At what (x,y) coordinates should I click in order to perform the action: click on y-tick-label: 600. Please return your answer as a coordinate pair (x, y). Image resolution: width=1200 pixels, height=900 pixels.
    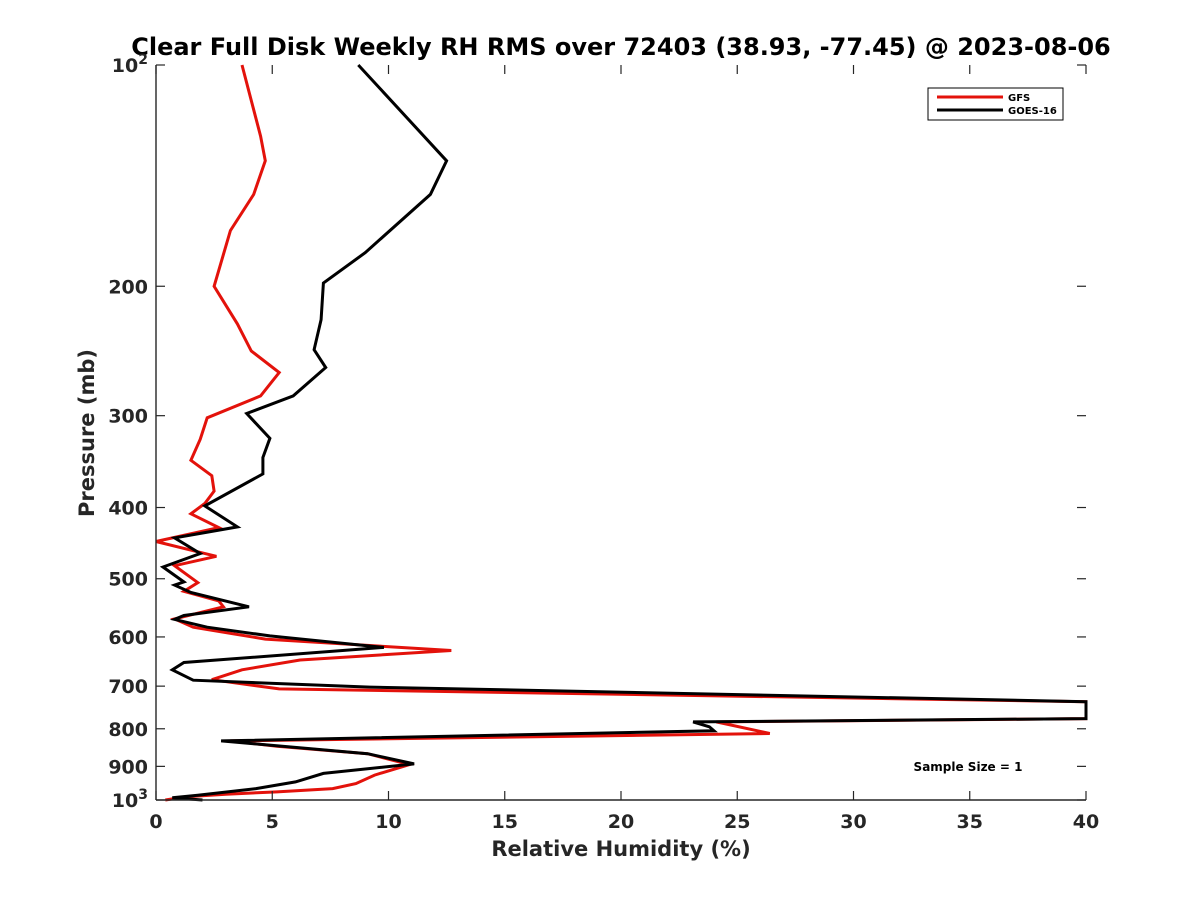
    Looking at the image, I should click on (128, 638).